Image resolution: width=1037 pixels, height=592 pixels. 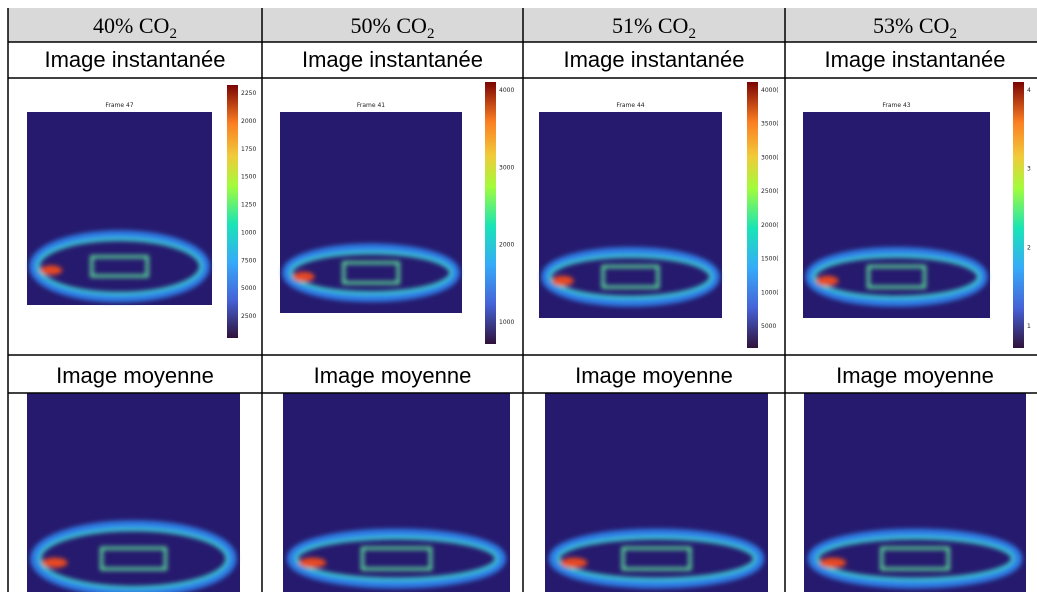 I want to click on colorbar-label: 1000(, so click(x=770, y=292).